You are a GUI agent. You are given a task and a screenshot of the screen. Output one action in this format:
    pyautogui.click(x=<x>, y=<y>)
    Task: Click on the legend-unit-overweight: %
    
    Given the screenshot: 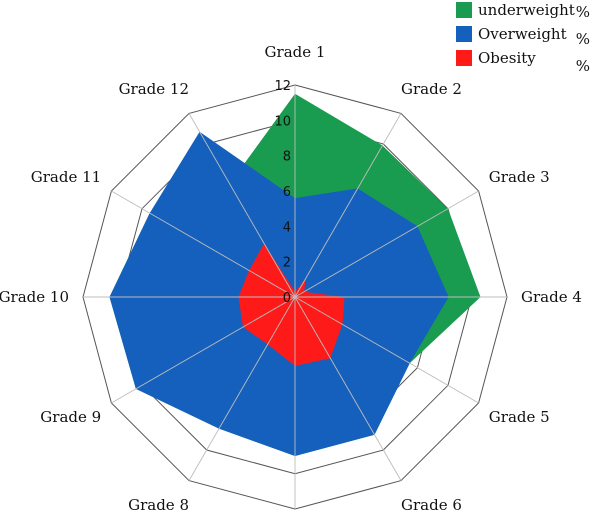 What is the action you would take?
    pyautogui.click(x=583, y=39)
    